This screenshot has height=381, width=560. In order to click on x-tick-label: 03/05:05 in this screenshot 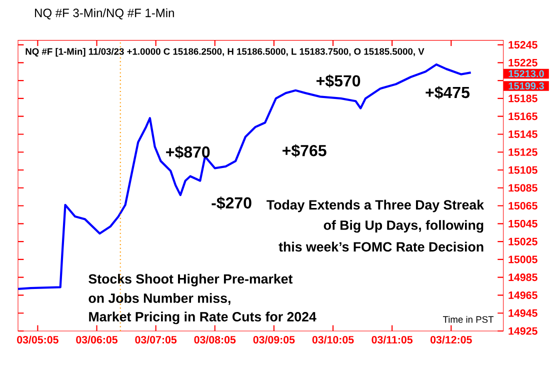, I will do `click(37, 340)`.